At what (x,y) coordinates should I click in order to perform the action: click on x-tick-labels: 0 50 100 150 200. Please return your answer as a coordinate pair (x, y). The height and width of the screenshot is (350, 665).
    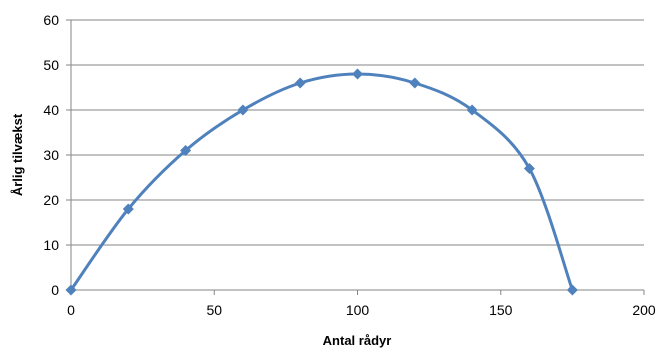
    Looking at the image, I should click on (361, 310).